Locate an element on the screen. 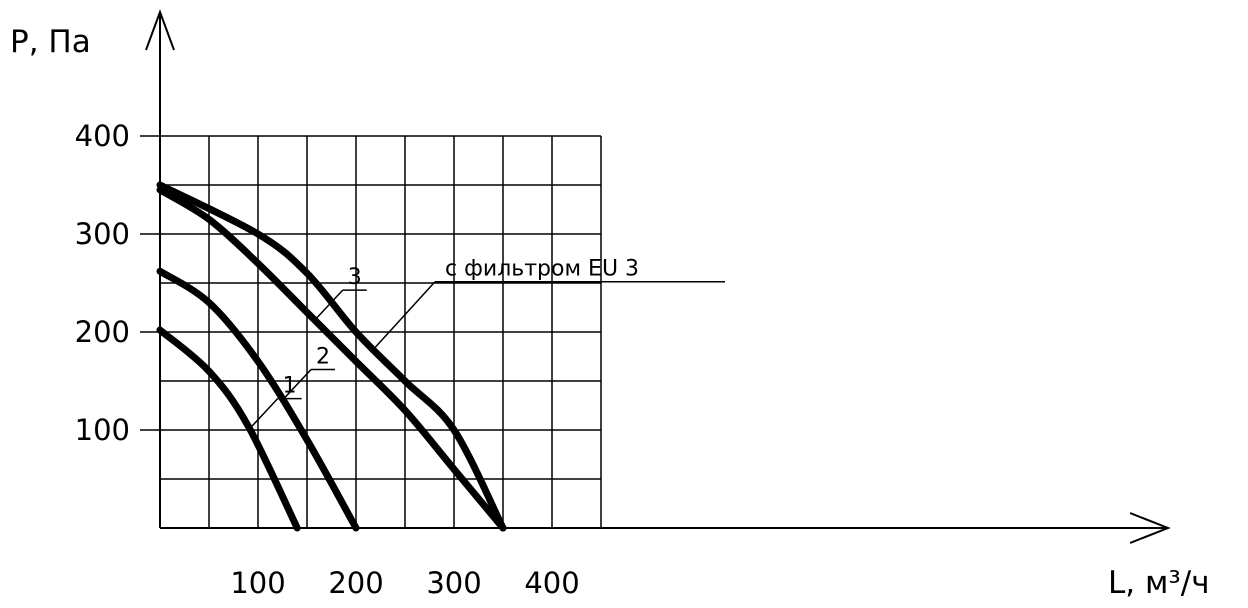 Image resolution: width=1248 pixels, height=608 pixels. y-axis-label: P, Па is located at coordinates (50, 42).